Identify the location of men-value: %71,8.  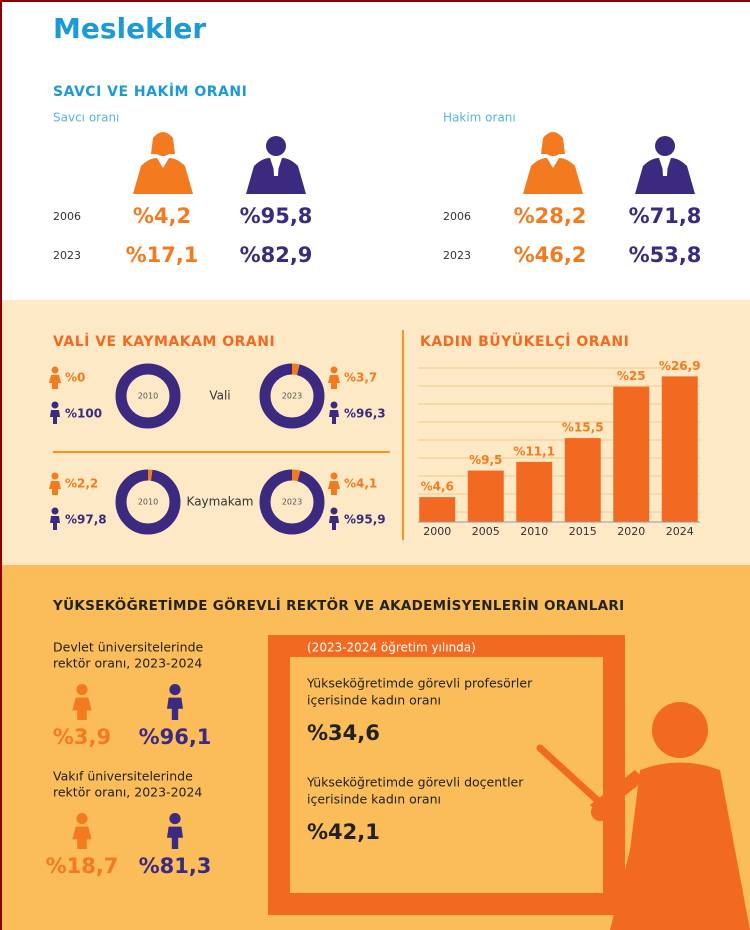
(665, 216).